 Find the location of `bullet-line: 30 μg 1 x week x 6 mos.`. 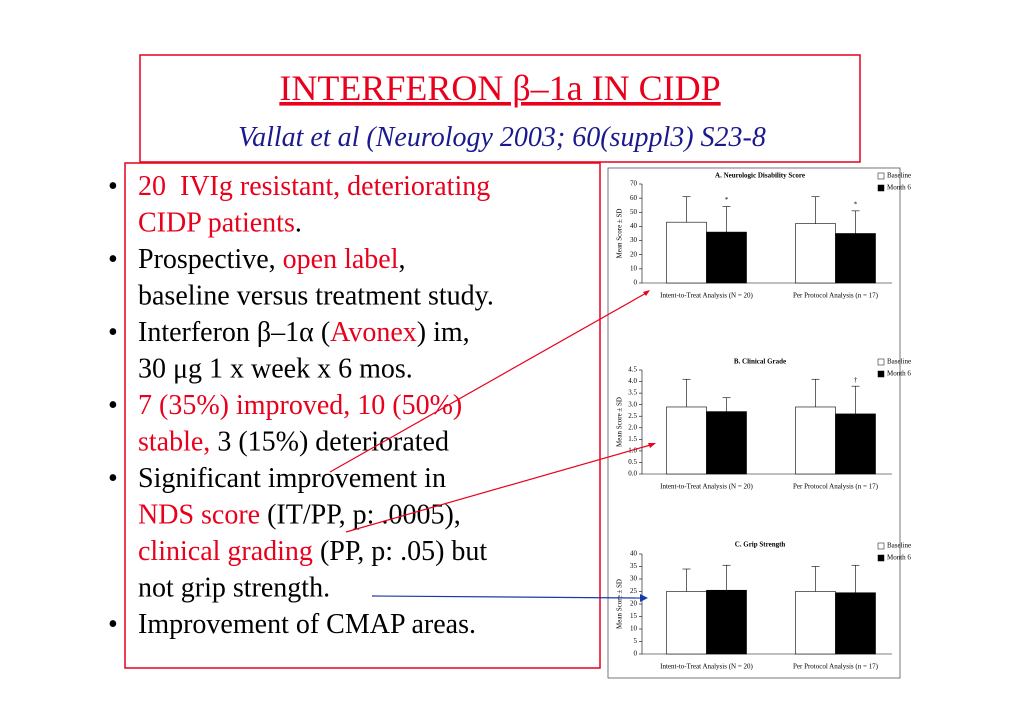

bullet-line: 30 μg 1 x week x 6 mos. is located at coordinates (275, 369).